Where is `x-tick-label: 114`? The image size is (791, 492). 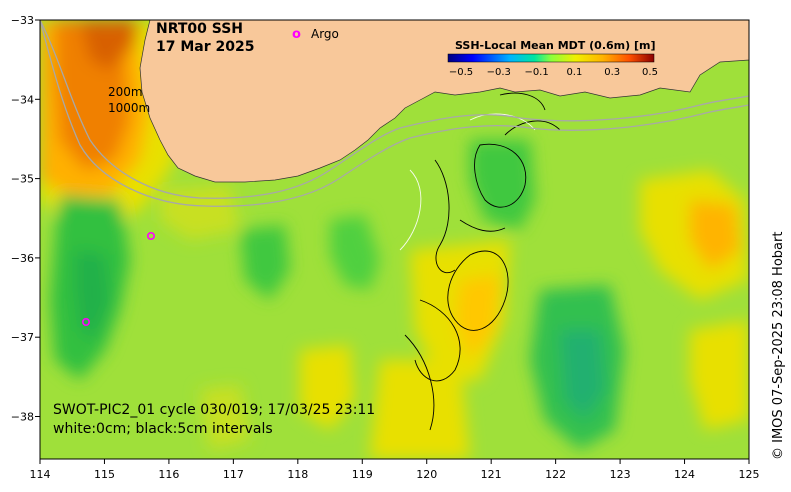 x-tick-label: 114 is located at coordinates (40, 474).